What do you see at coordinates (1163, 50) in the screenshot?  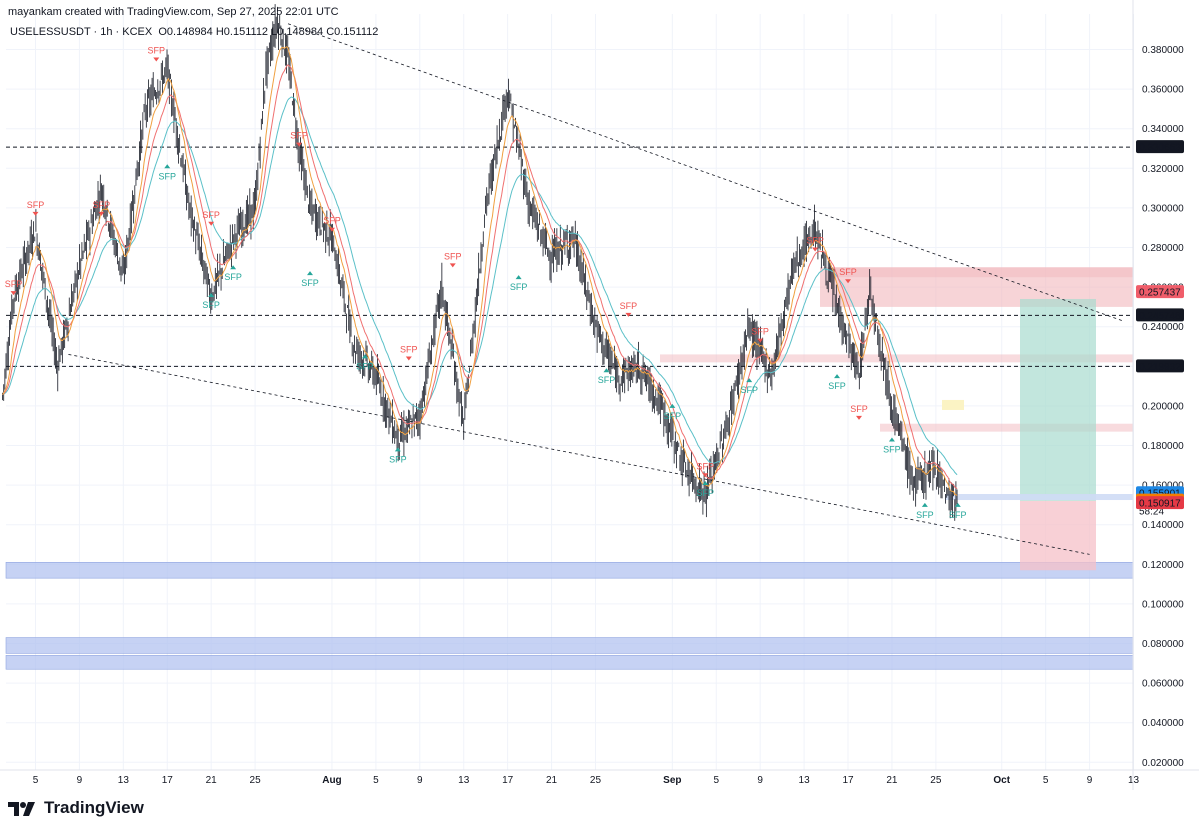 I see `y-axis-tick-label: 0.380000` at bounding box center [1163, 50].